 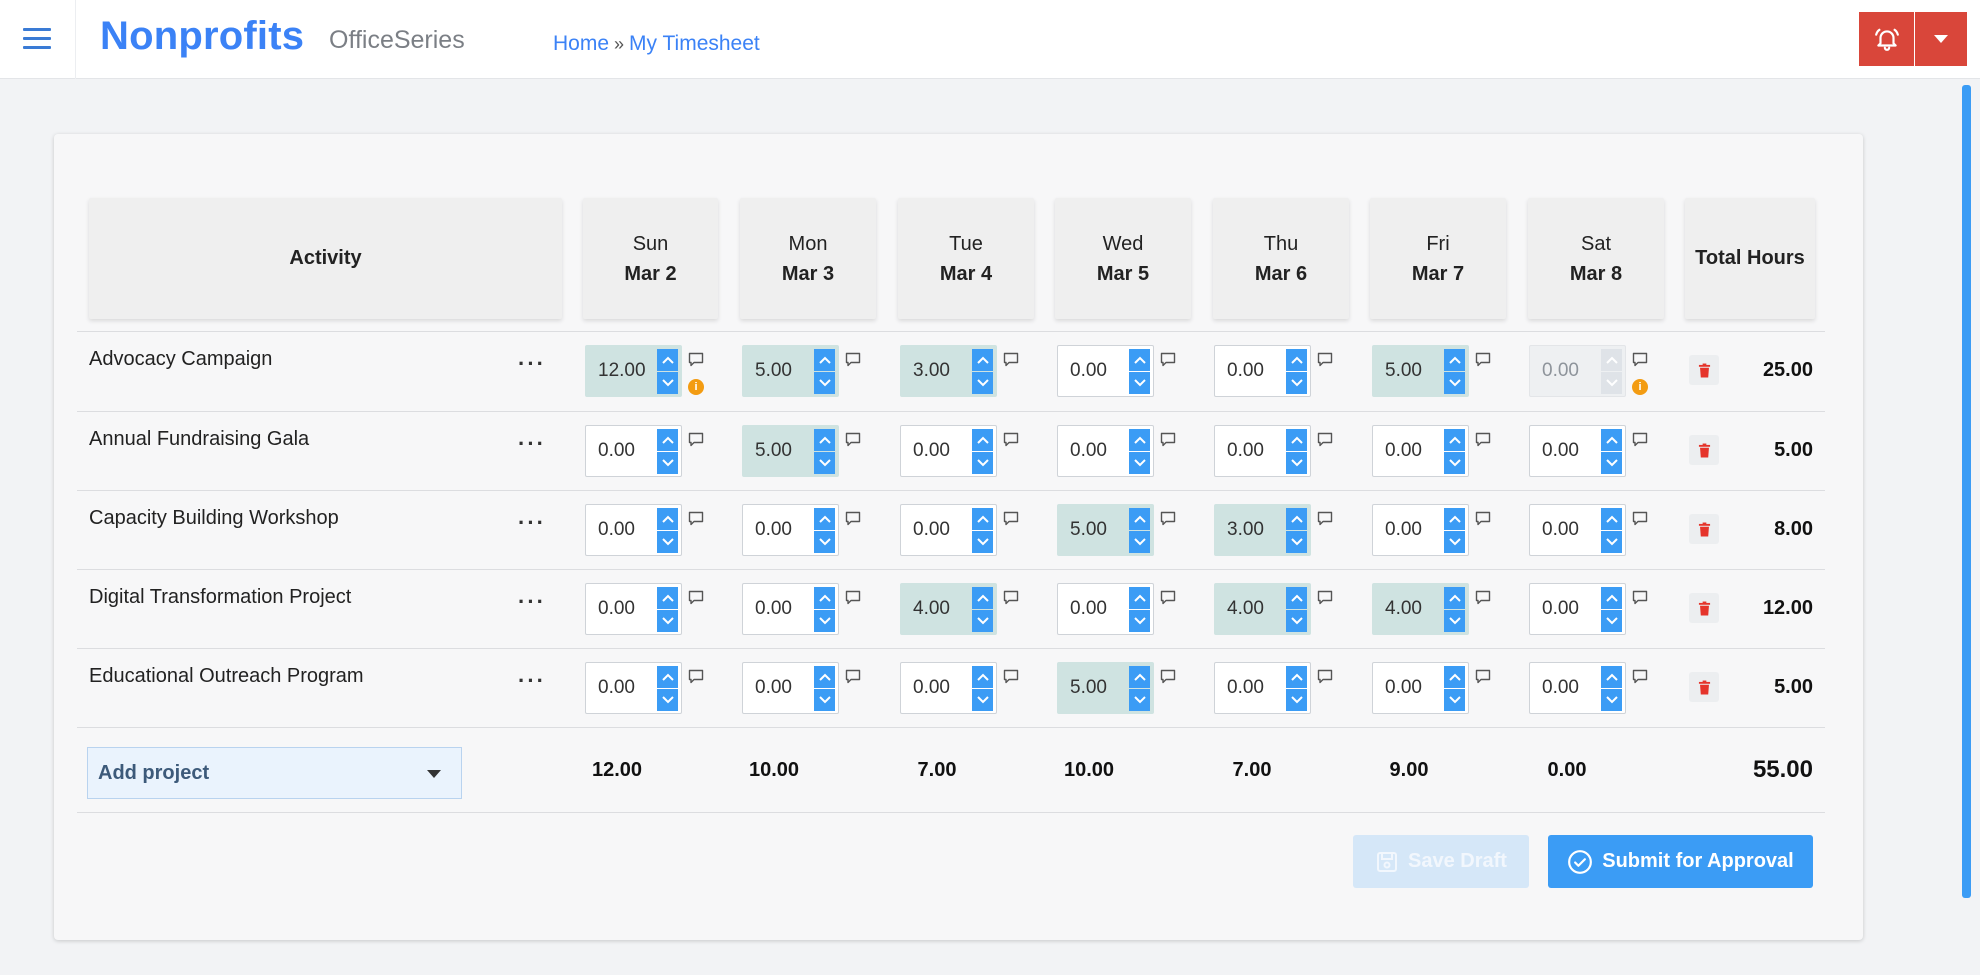 I want to click on hours-input-sun: 12.00, so click(x=633, y=371).